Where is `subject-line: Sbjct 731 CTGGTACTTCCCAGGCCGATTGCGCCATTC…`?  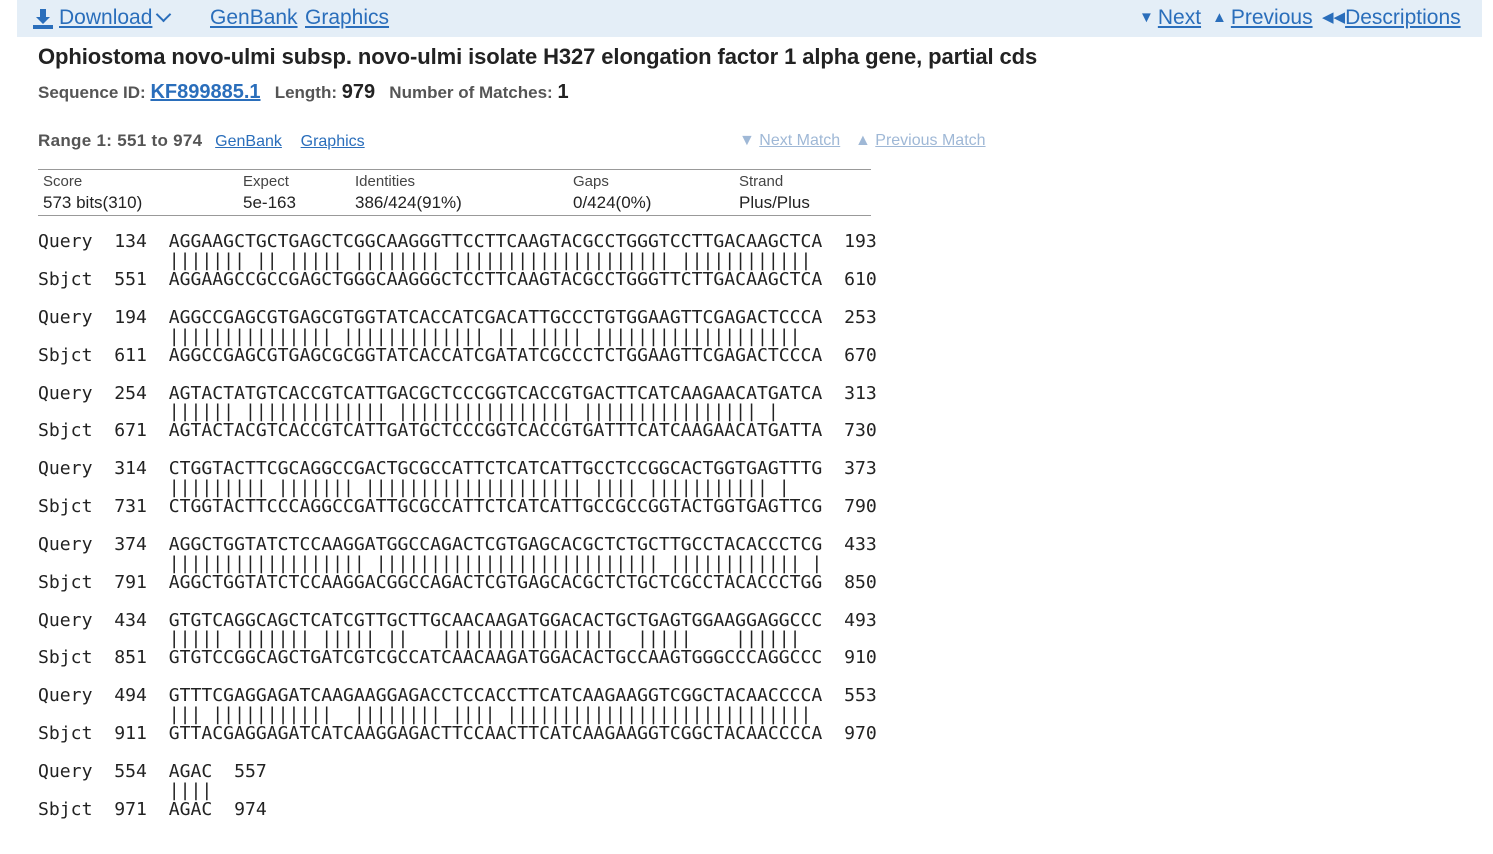
subject-line: Sbjct 731 CTGGTACTTCCCAGGCCGATTGCGCCATTC… is located at coordinates (457, 506).